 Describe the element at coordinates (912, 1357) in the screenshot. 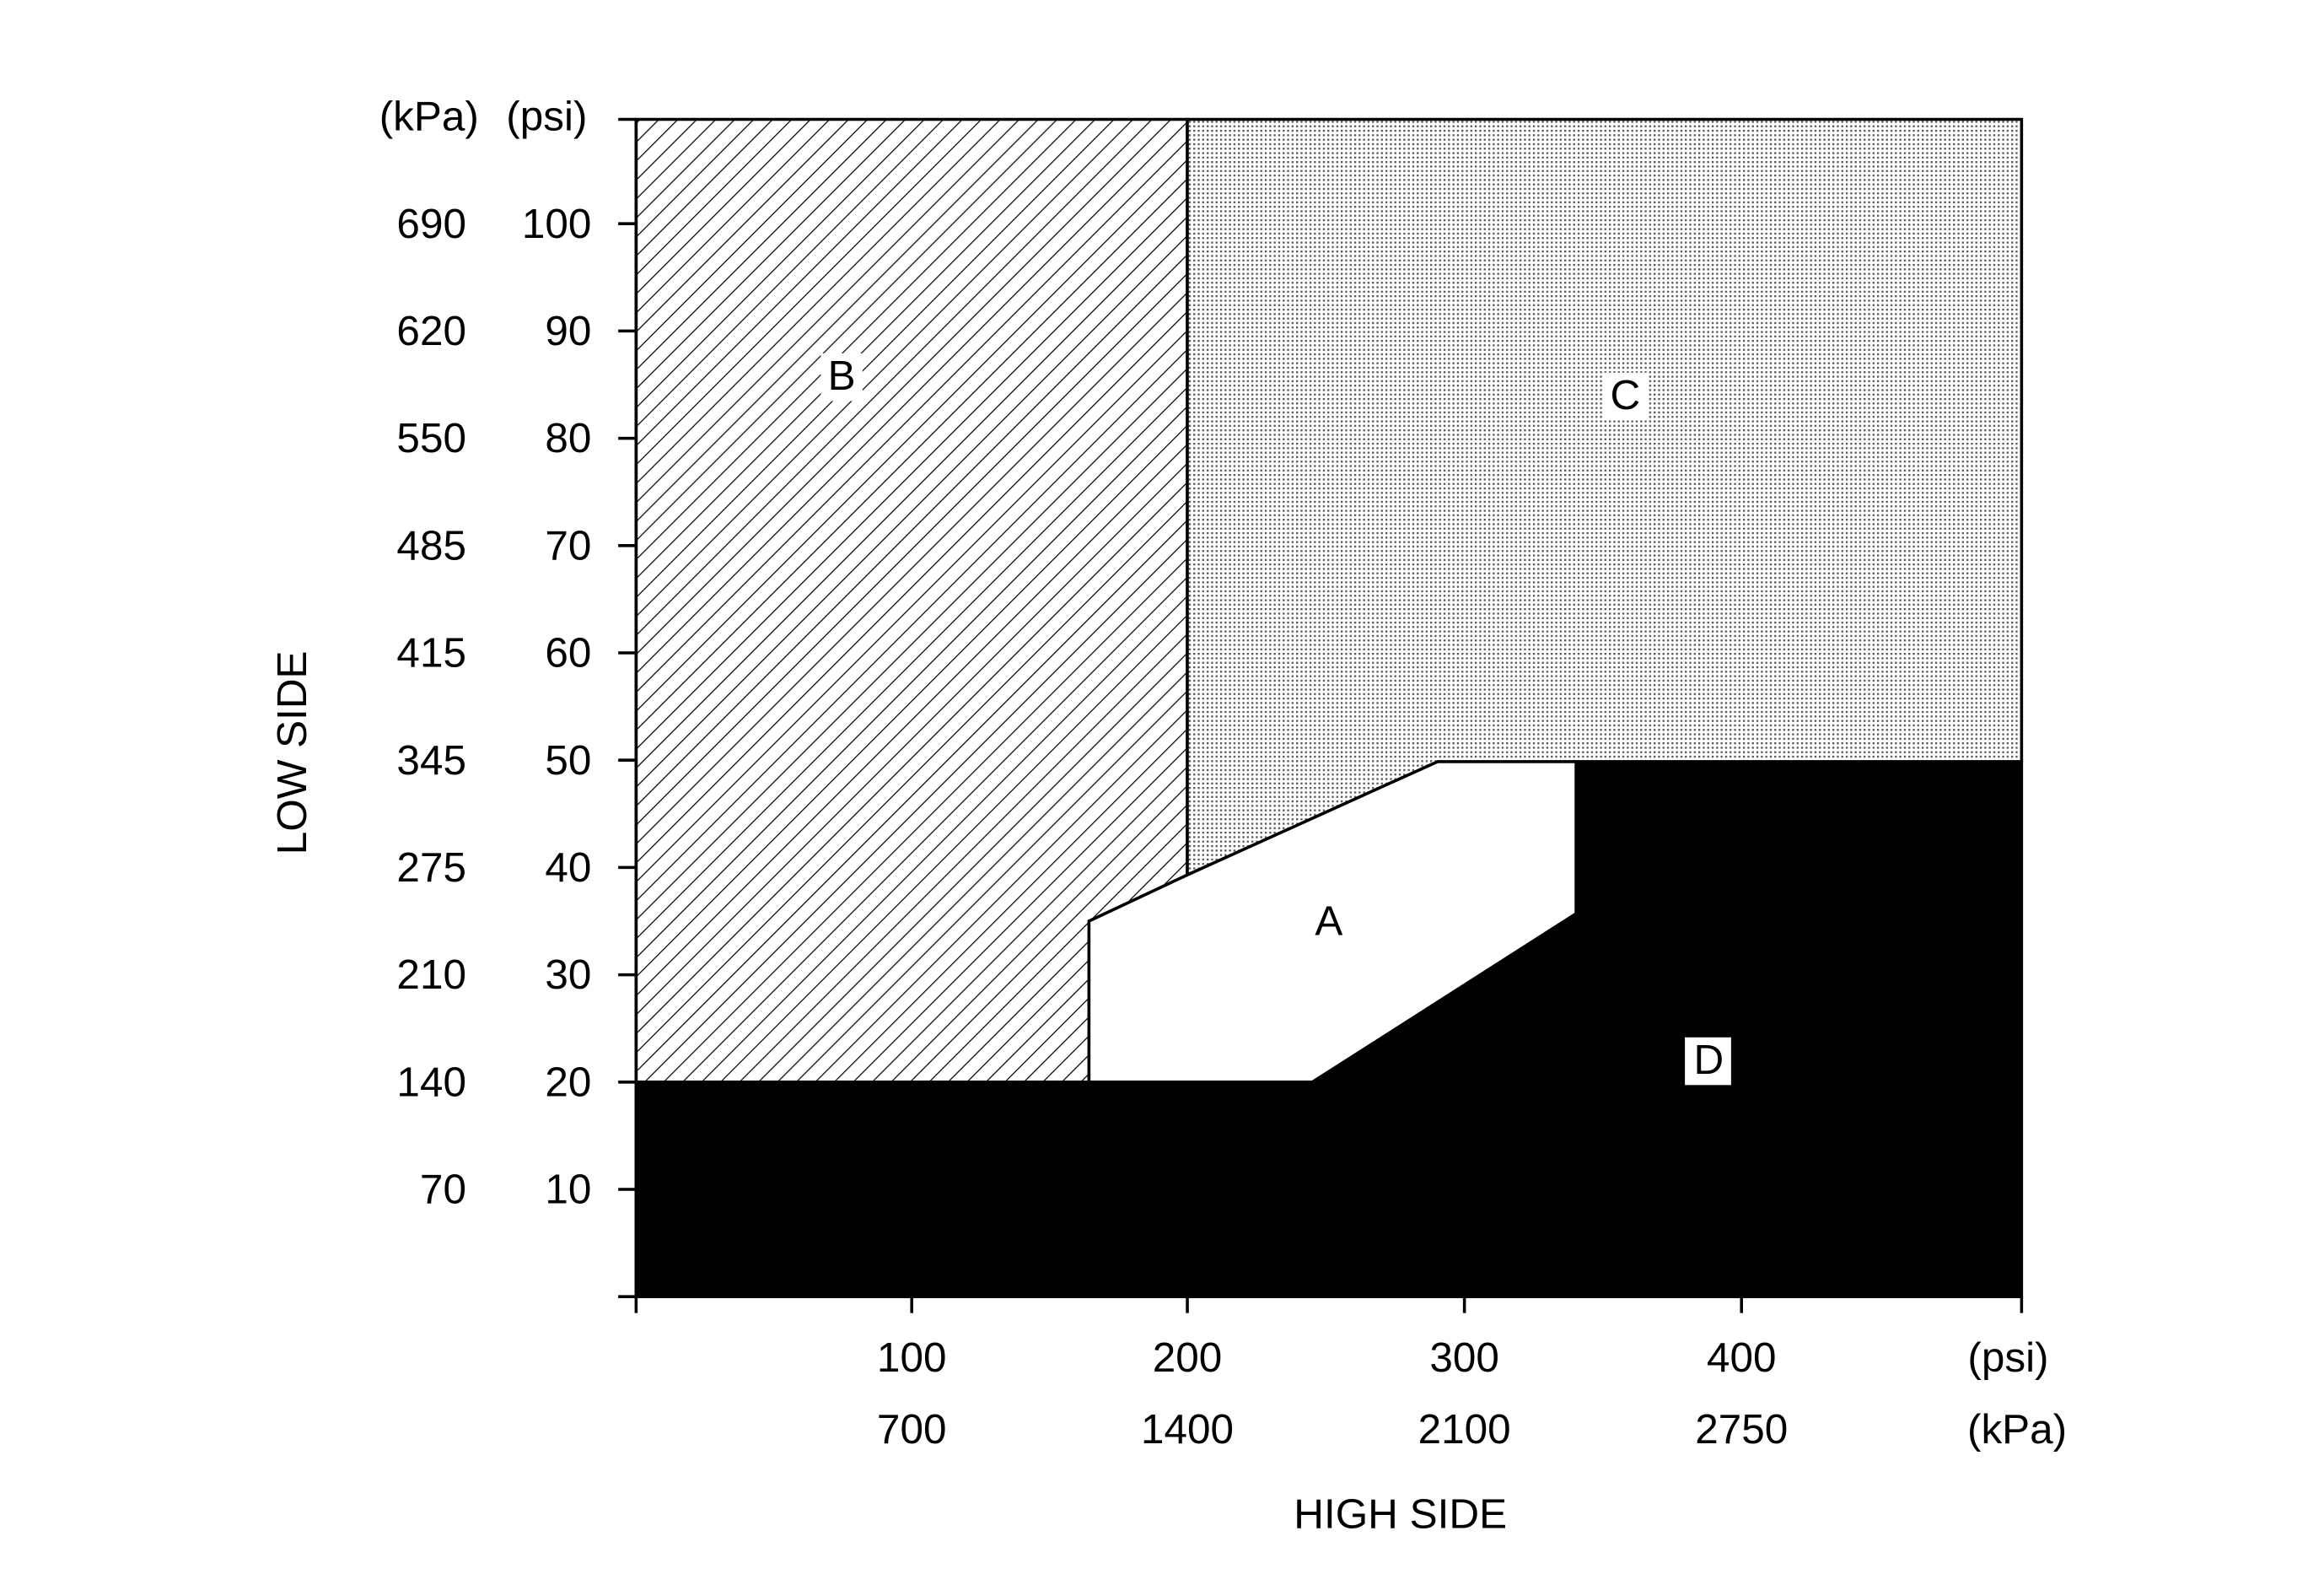

I see `x-tick-label: 100` at that location.